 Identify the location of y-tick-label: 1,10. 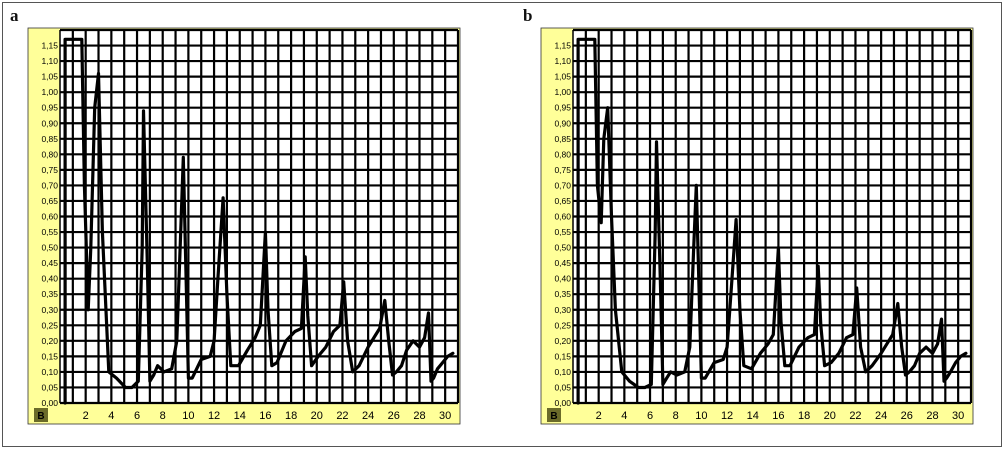
(49, 61).